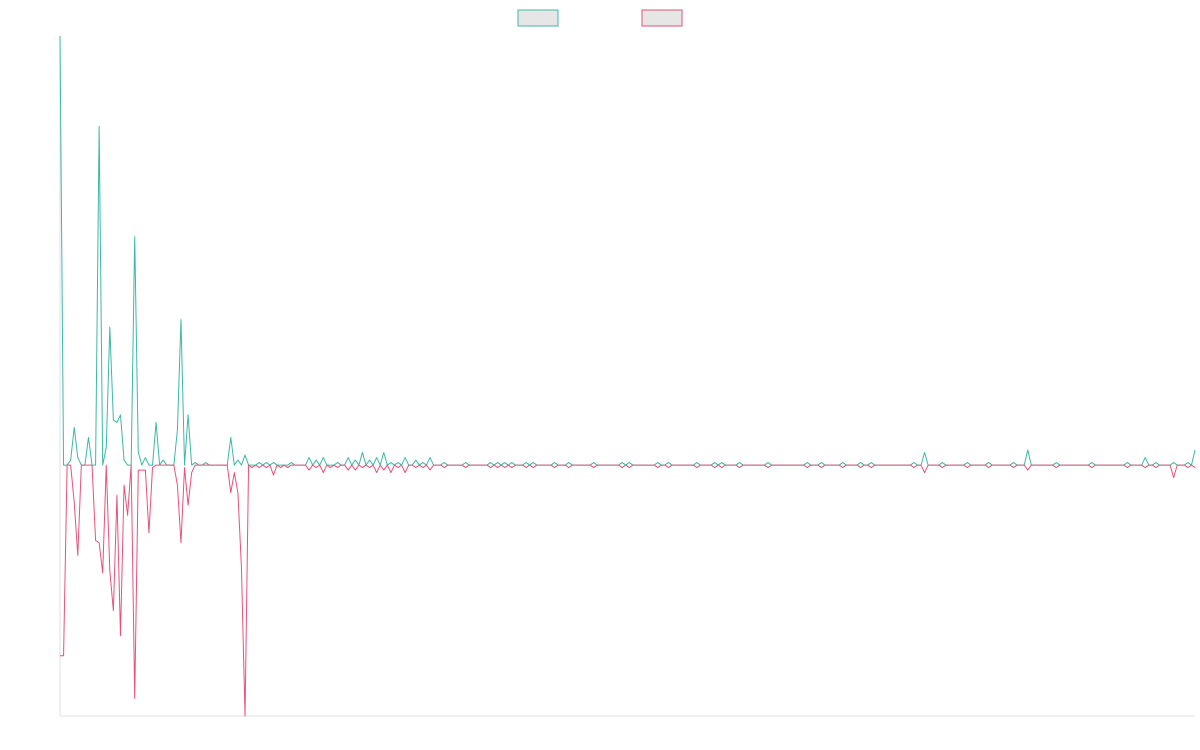  Describe the element at coordinates (600, 18) in the screenshot. I see `legend` at that location.